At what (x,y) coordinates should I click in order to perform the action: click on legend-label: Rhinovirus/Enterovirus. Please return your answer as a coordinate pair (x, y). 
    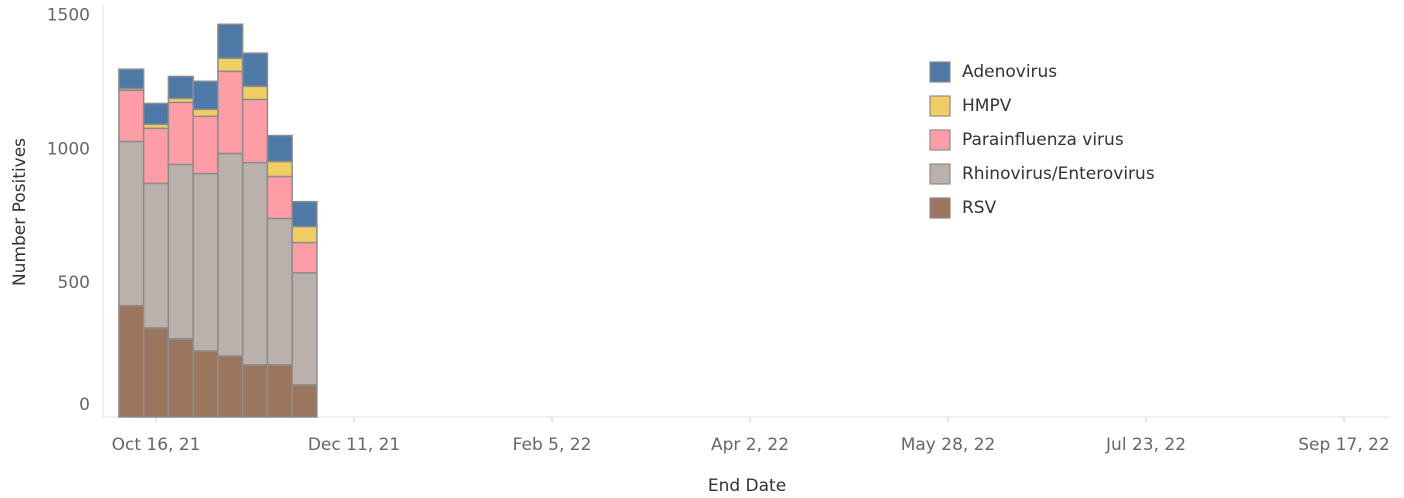
    Looking at the image, I should click on (1058, 174).